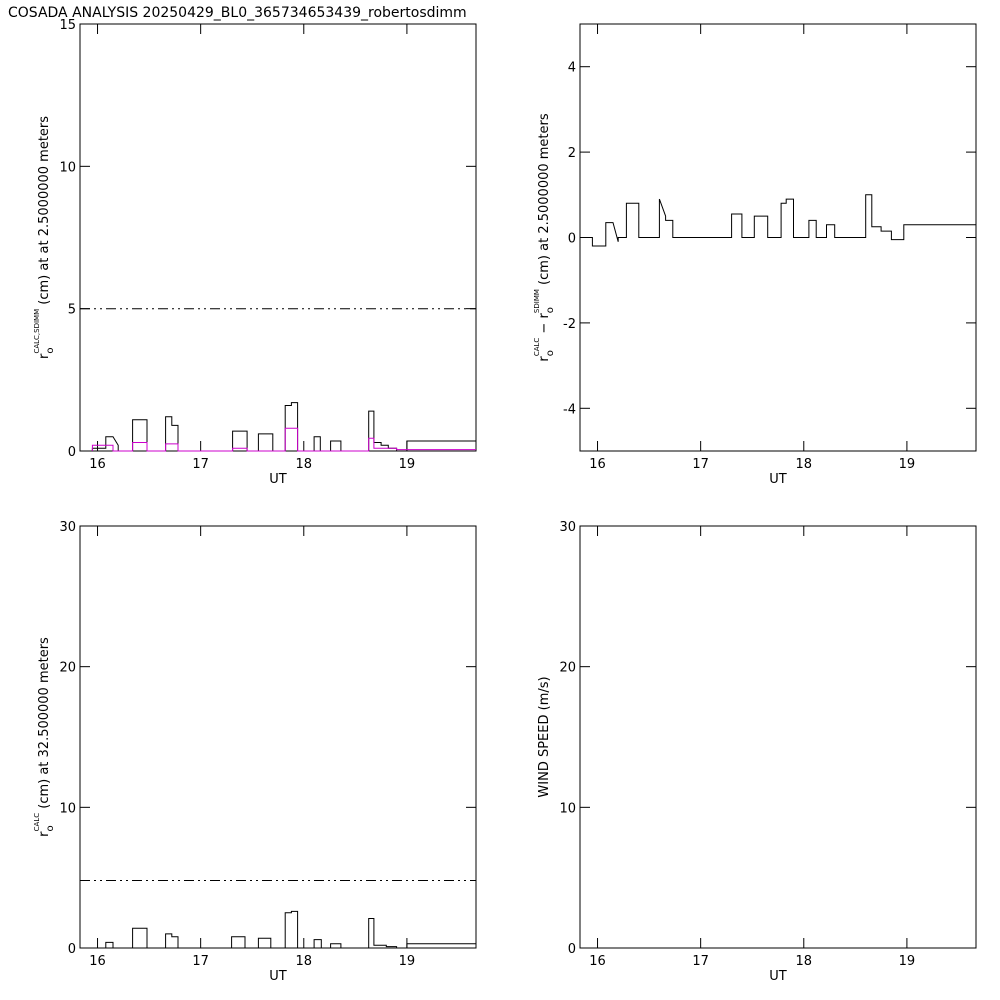 The image size is (1000, 1000). Describe the element at coordinates (572, 153) in the screenshot. I see `y-tick-label: 2` at that location.